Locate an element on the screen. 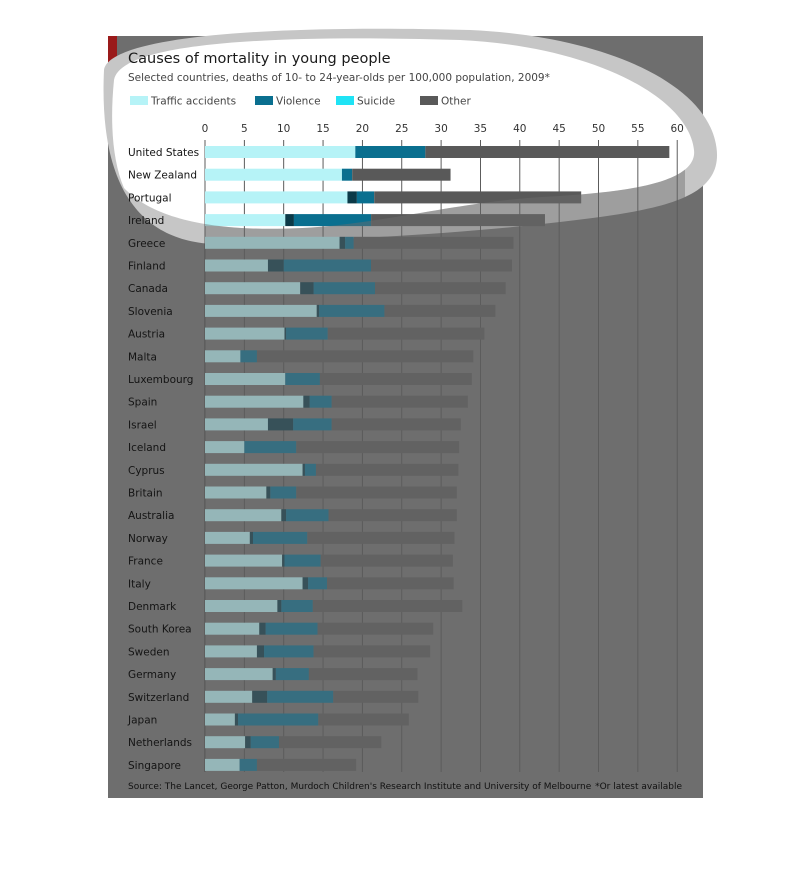  bar-other-italy is located at coordinates (390, 583).